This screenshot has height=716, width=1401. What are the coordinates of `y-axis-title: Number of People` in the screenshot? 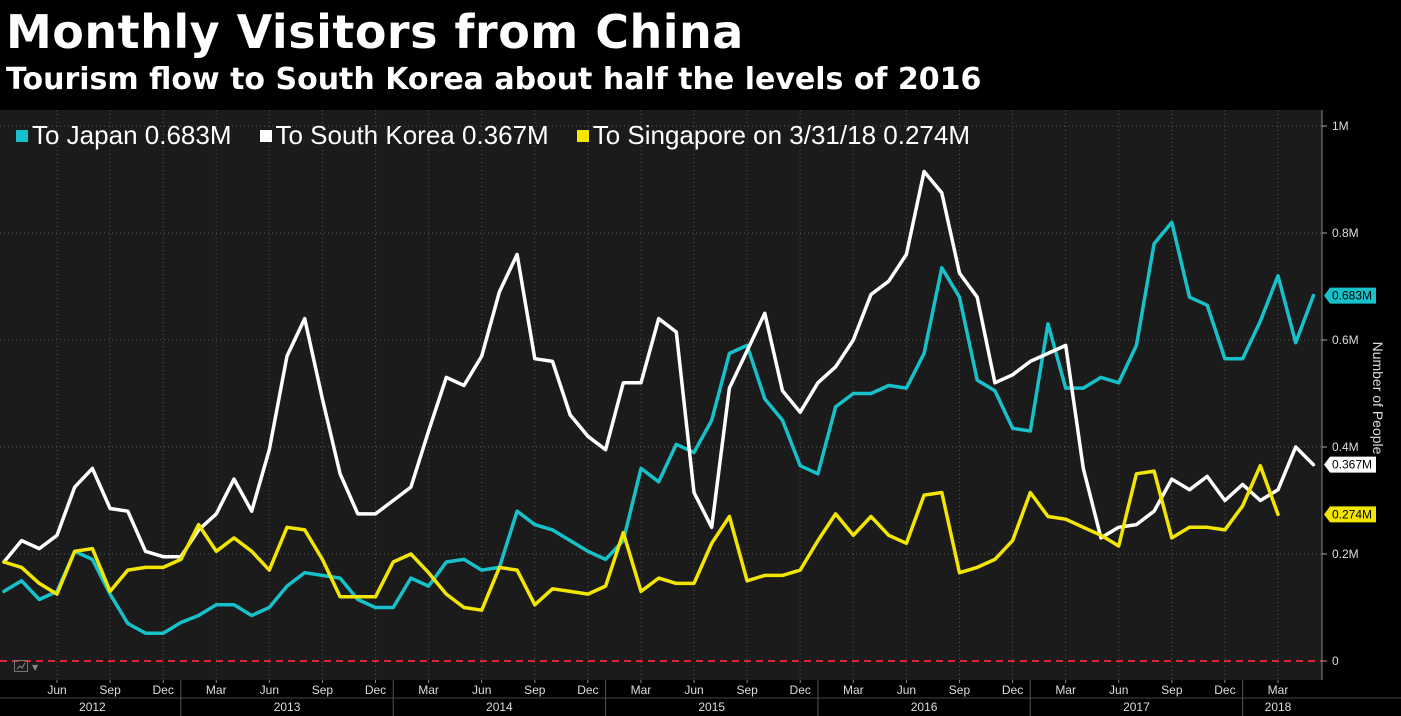 It's located at (1378, 398).